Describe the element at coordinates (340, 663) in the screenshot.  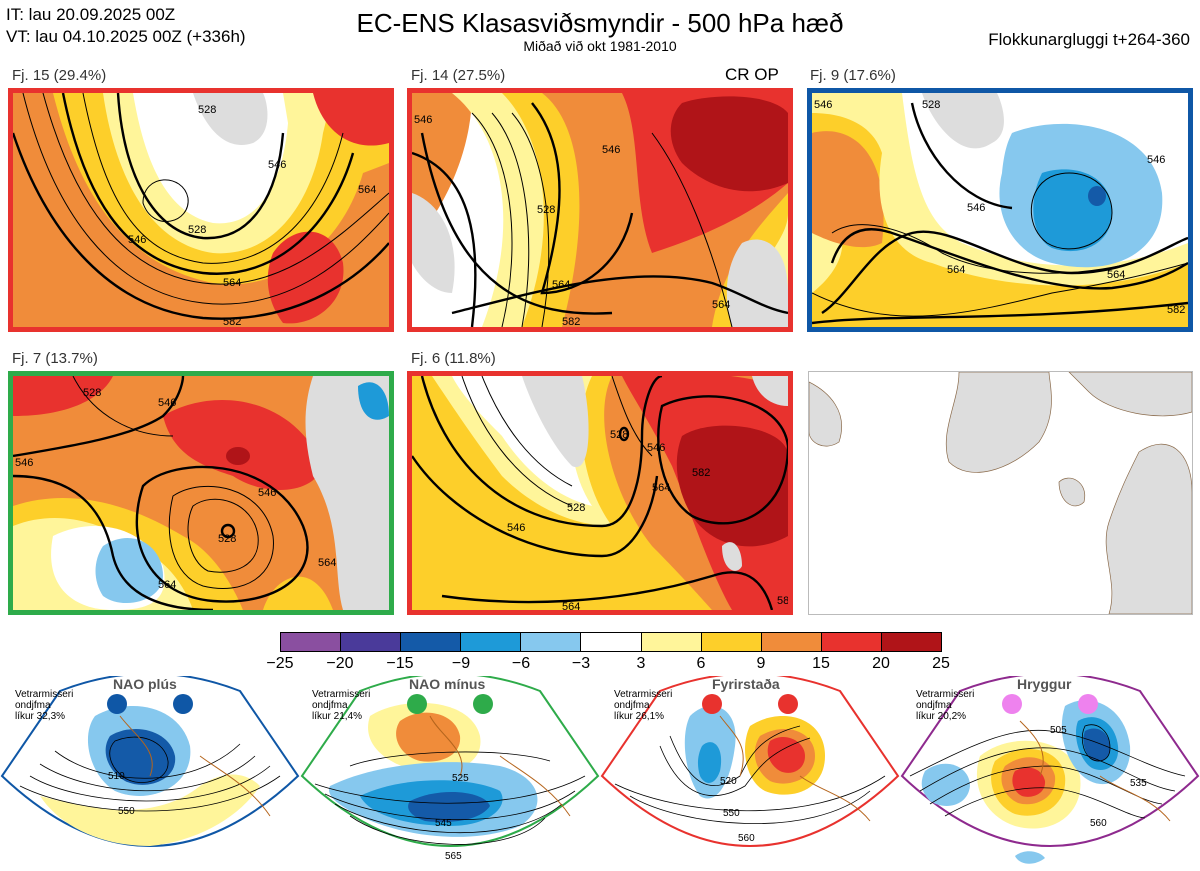
I see `colorbar-tick: −20` at that location.